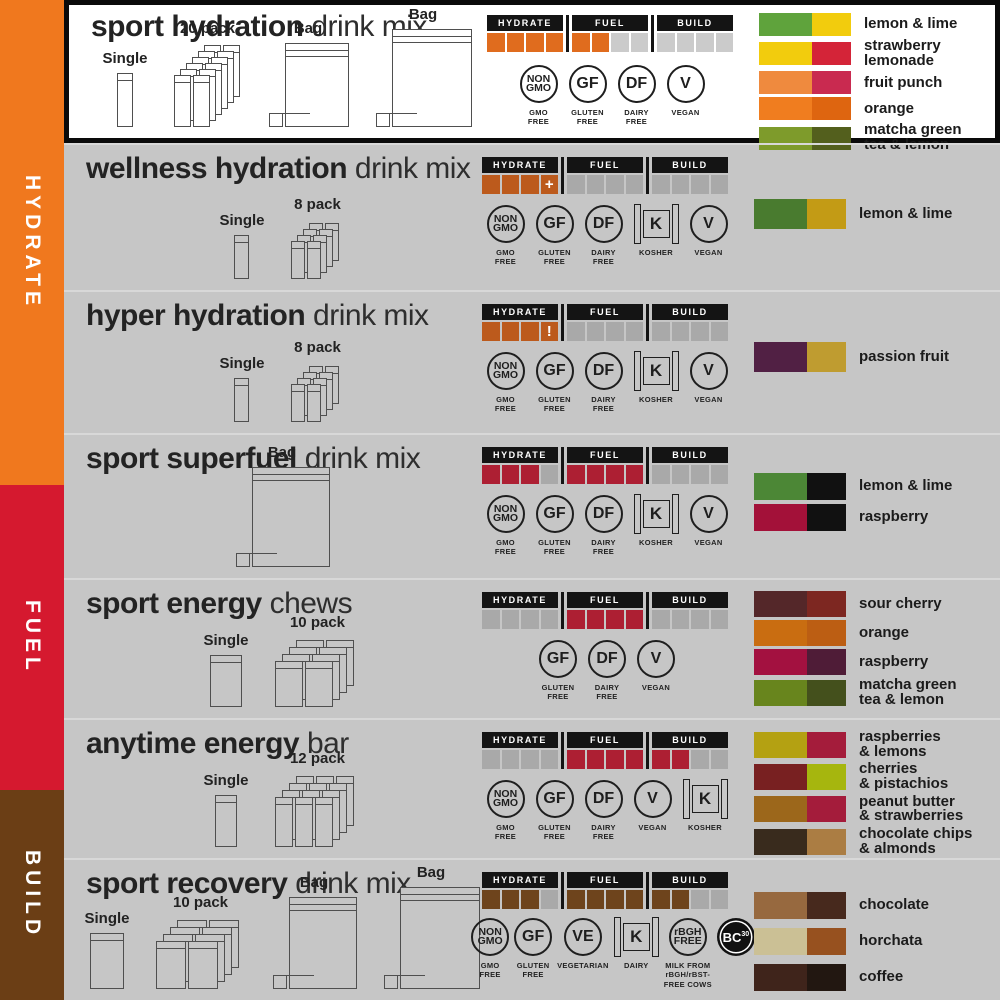 This screenshot has width=1000, height=1000. I want to click on flavor-item: raspberry, so click(877, 662).